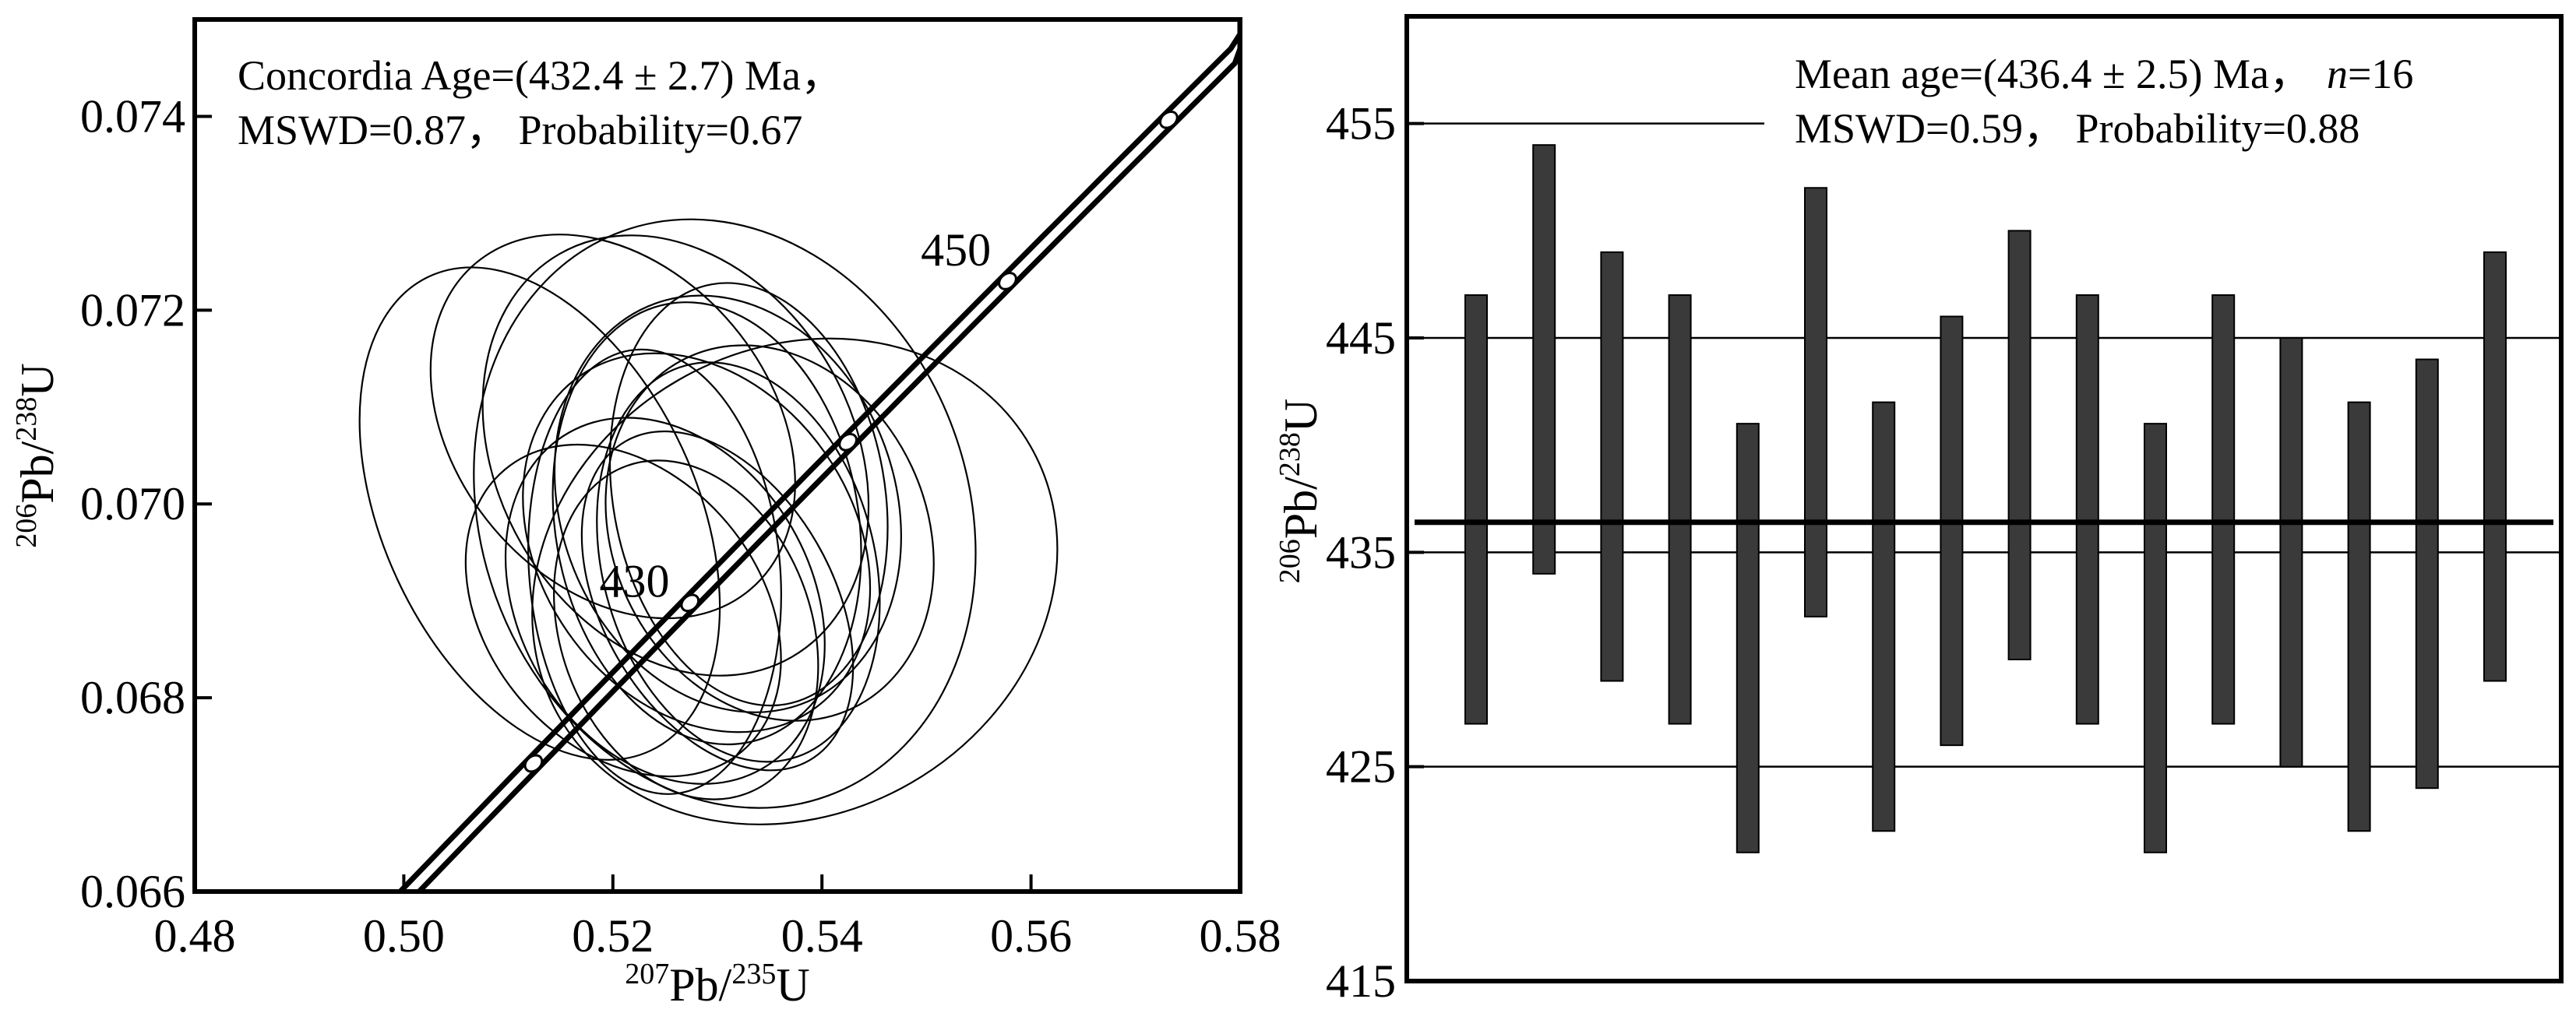 The height and width of the screenshot is (1013, 2576). Describe the element at coordinates (2337, 74) in the screenshot. I see `n-label: n` at that location.